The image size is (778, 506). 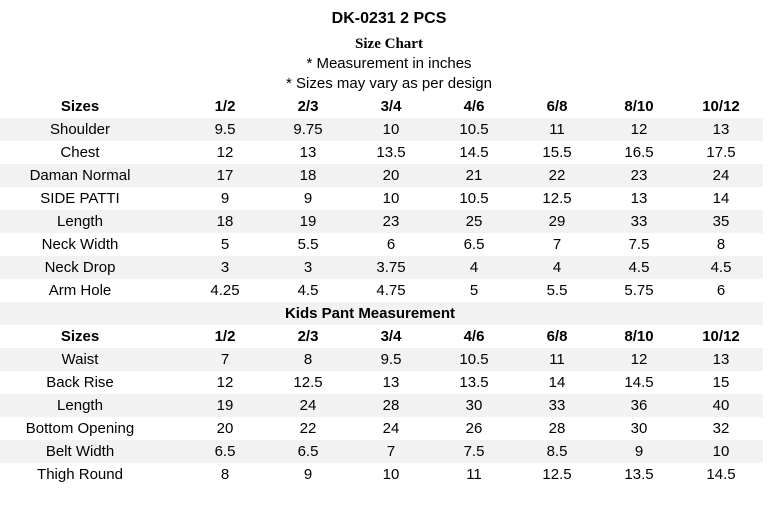 I want to click on table-cell: 21, so click(x=474, y=175).